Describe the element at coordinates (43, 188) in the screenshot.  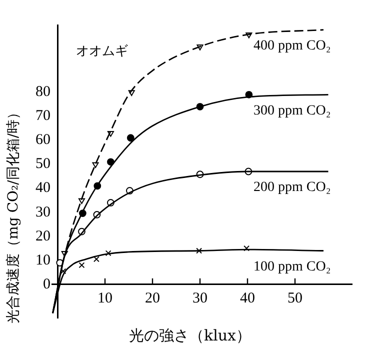
I see `y-tick-label: 40` at that location.